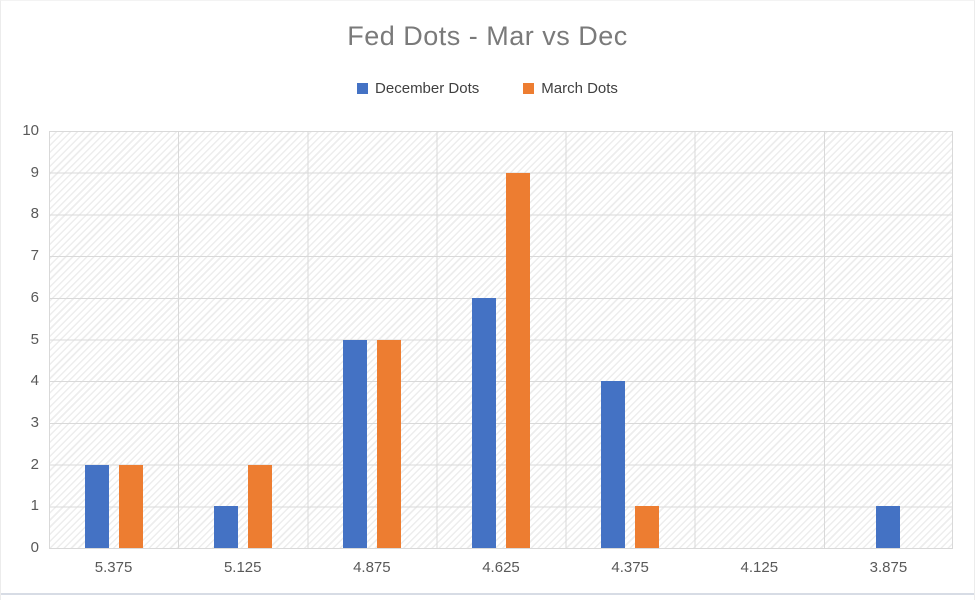  What do you see at coordinates (483, 422) in the screenshot?
I see `bar-december-dots-4.625` at bounding box center [483, 422].